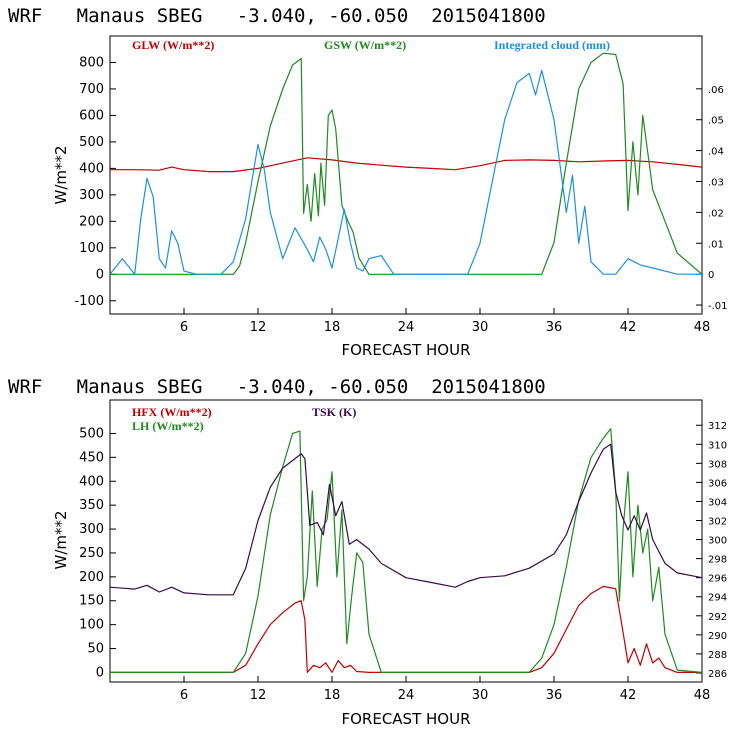 The image size is (740, 740). Describe the element at coordinates (716, 182) in the screenshot. I see `y2-tick-label: .03` at that location.